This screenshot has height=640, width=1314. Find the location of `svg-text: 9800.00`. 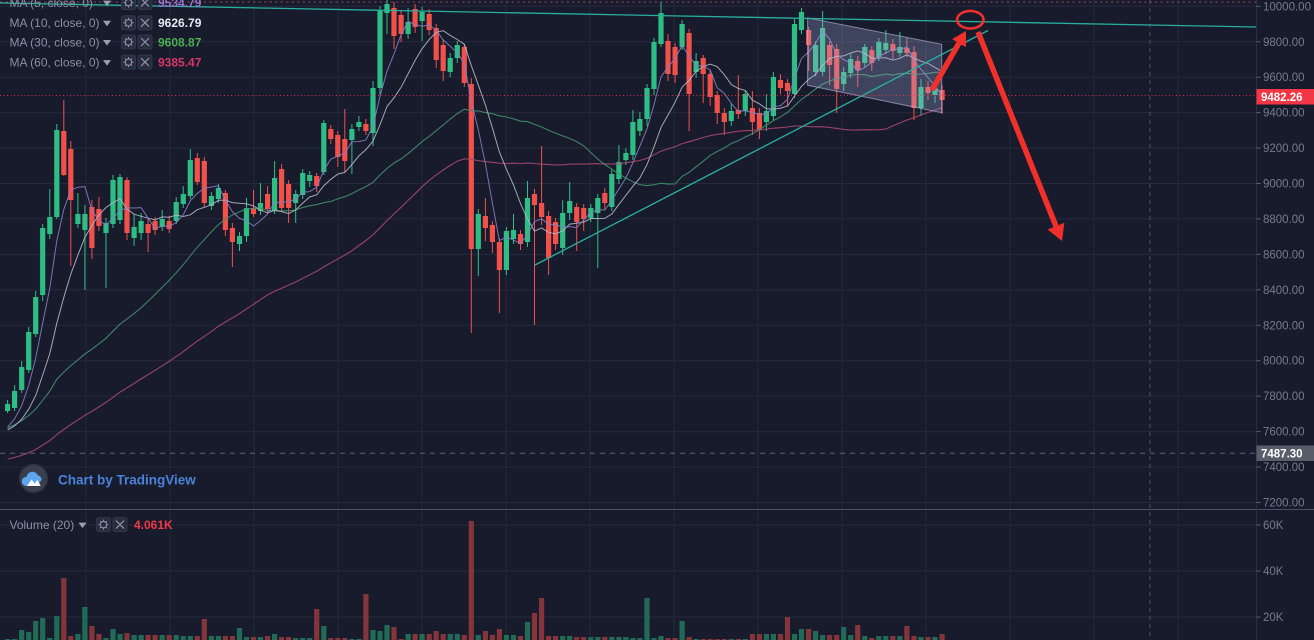

svg-text: 9800.00 is located at coordinates (1284, 43).